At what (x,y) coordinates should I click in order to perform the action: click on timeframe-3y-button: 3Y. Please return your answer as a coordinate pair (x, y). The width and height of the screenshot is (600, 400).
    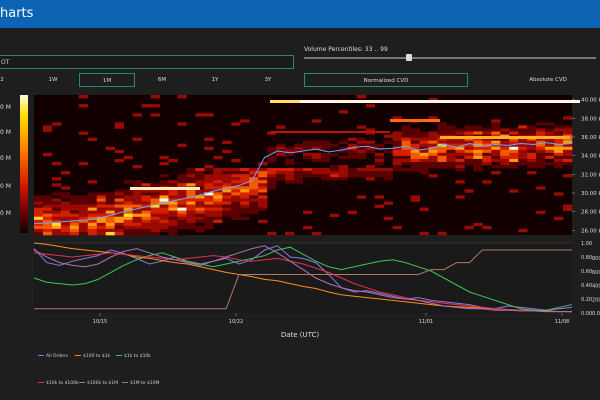
    Looking at the image, I should click on (268, 80).